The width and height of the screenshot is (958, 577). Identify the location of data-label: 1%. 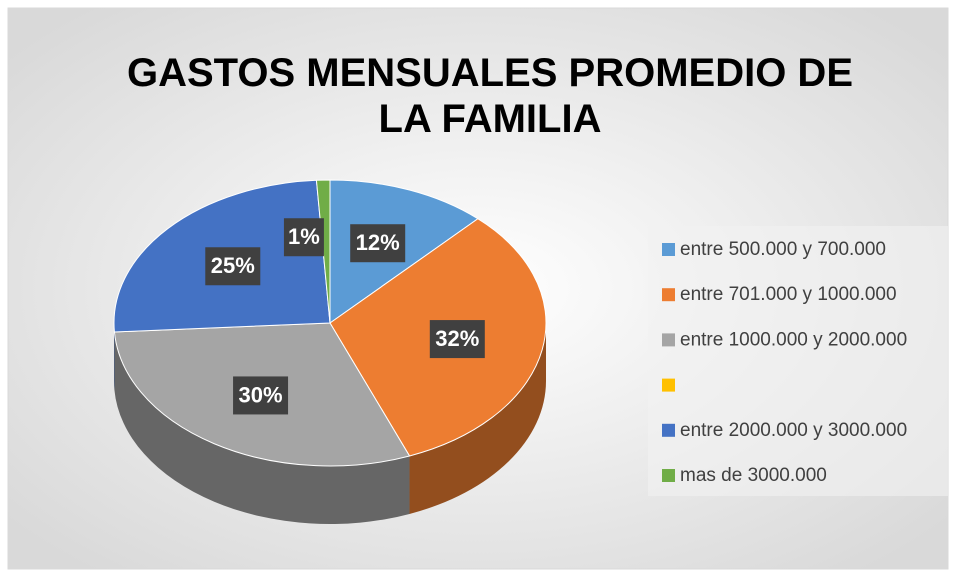
(304, 236).